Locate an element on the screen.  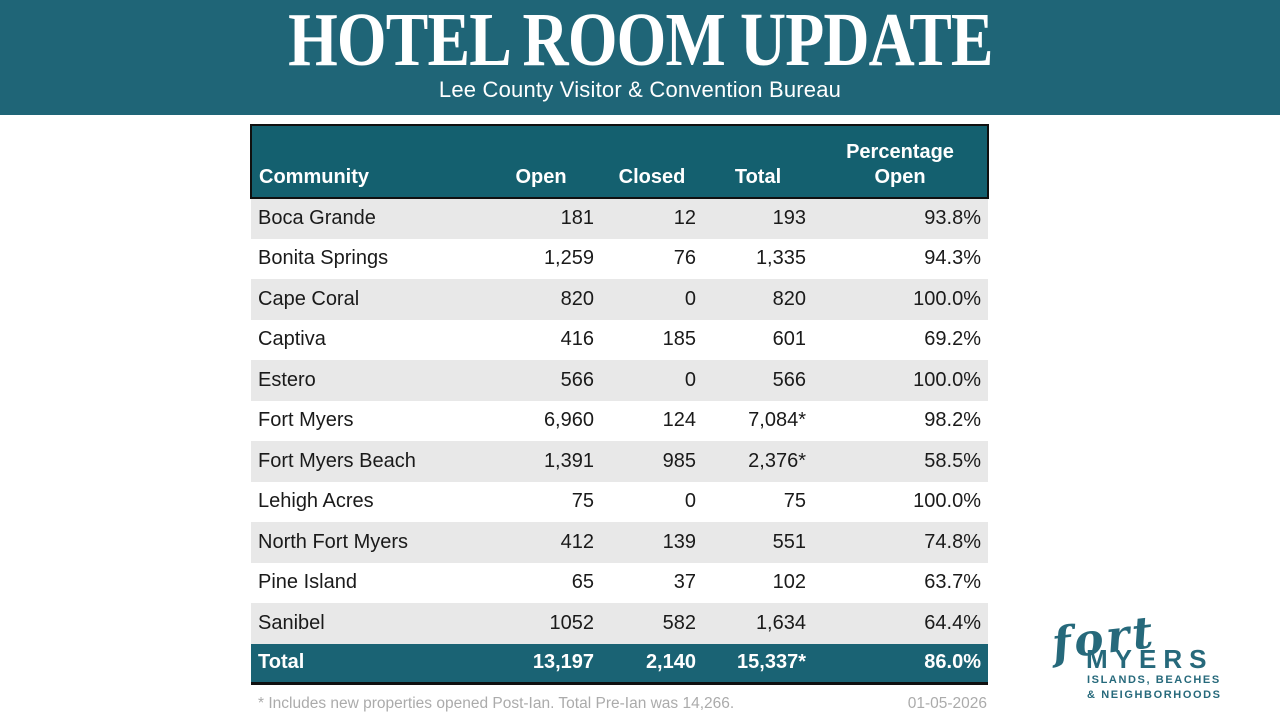
total-pct-cell: 86.0% is located at coordinates (900, 664).